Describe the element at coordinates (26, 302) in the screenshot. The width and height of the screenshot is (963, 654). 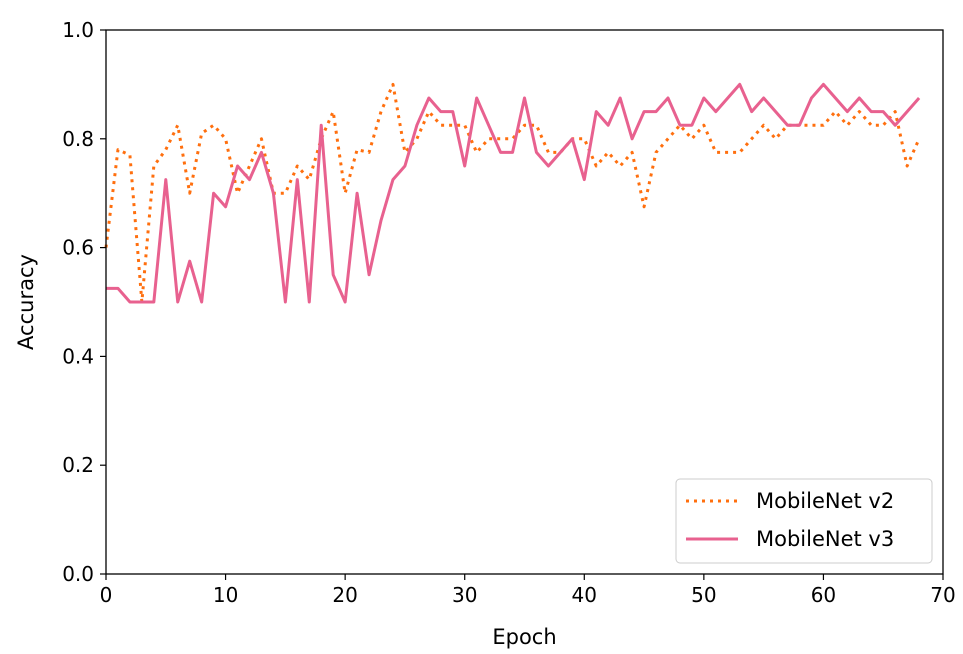
I see `y-axis-label: Accuracy` at that location.